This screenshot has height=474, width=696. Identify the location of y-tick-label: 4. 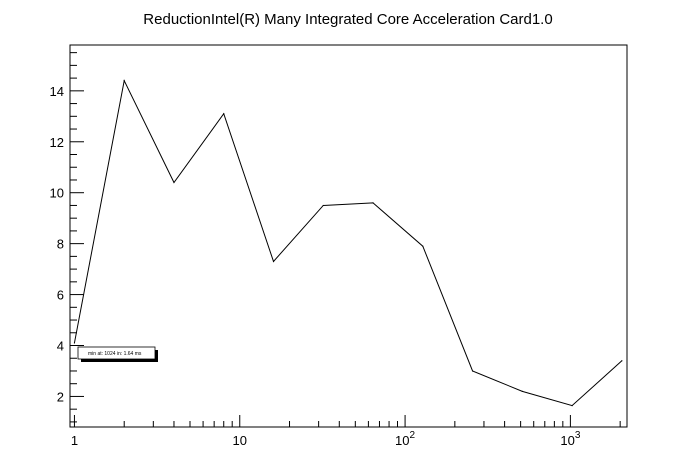
(60, 346).